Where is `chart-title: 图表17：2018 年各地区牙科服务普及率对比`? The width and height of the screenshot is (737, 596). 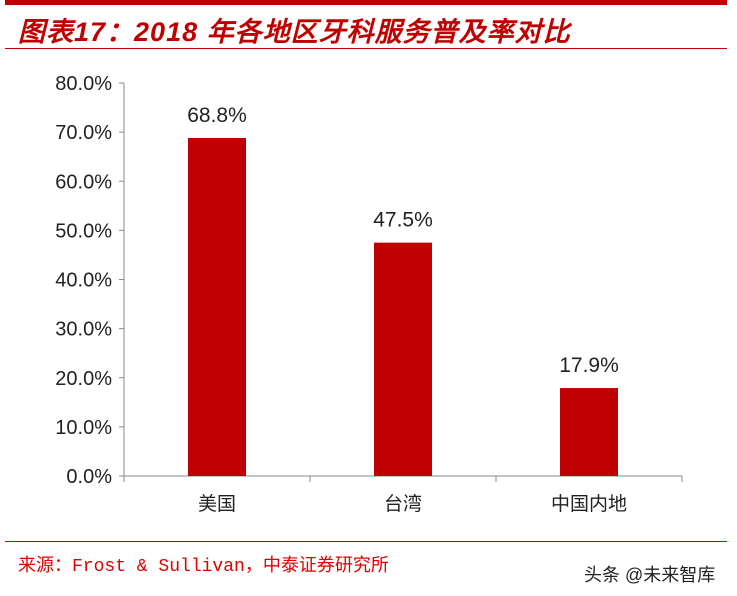
chart-title: 图表17：2018 年各地区牙科服务普及率对比 is located at coordinates (294, 32).